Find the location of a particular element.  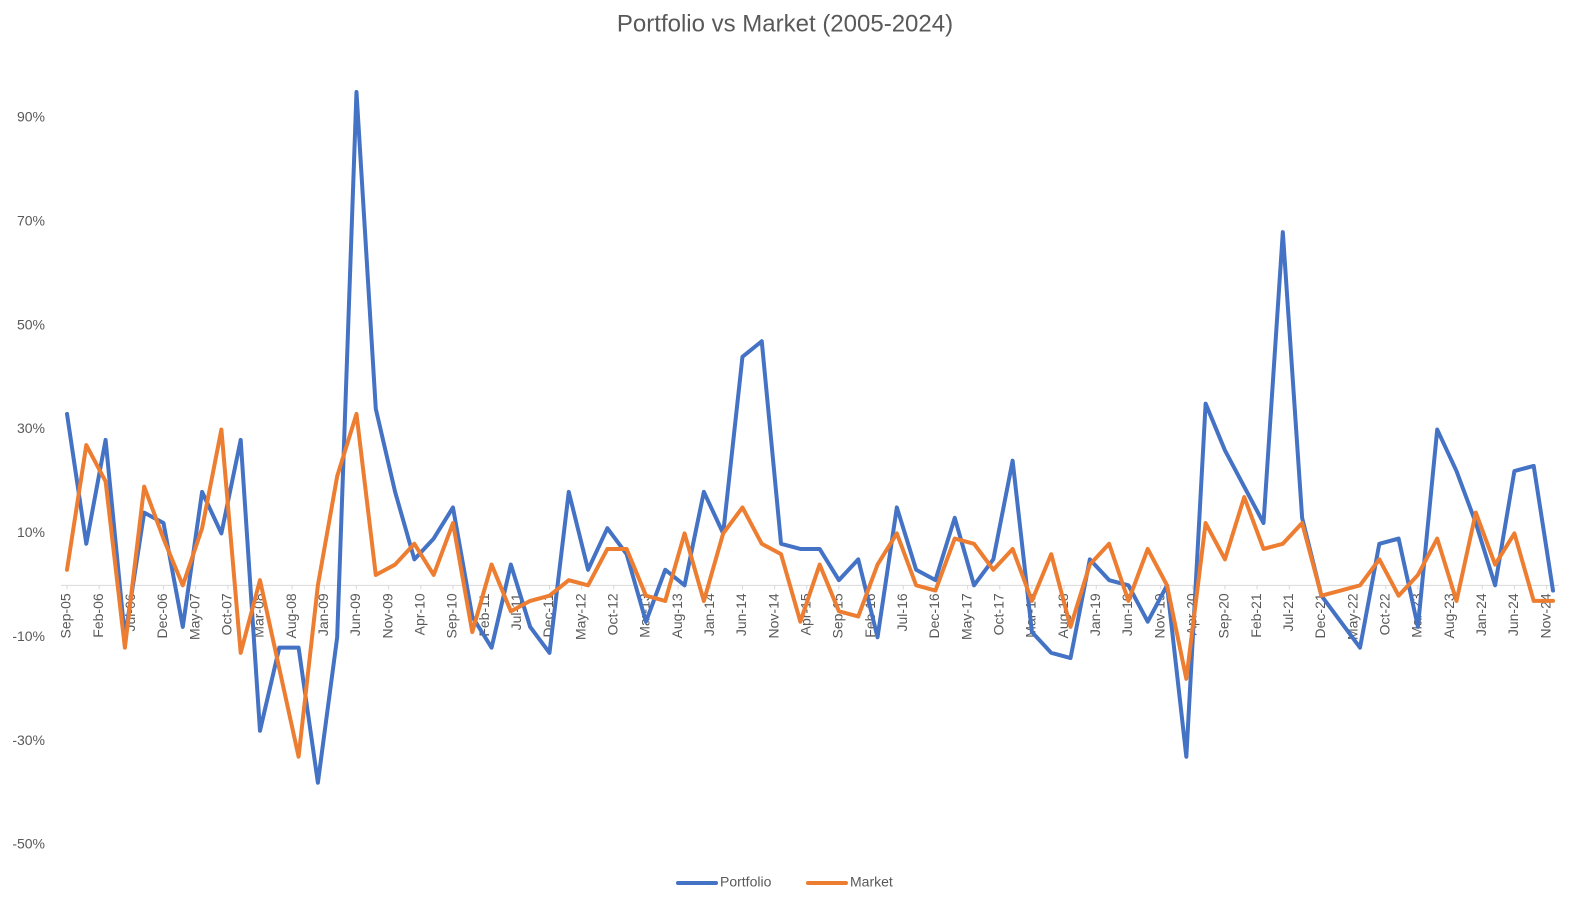

x-tick-label: Jul-16 is located at coordinates (902, 612).